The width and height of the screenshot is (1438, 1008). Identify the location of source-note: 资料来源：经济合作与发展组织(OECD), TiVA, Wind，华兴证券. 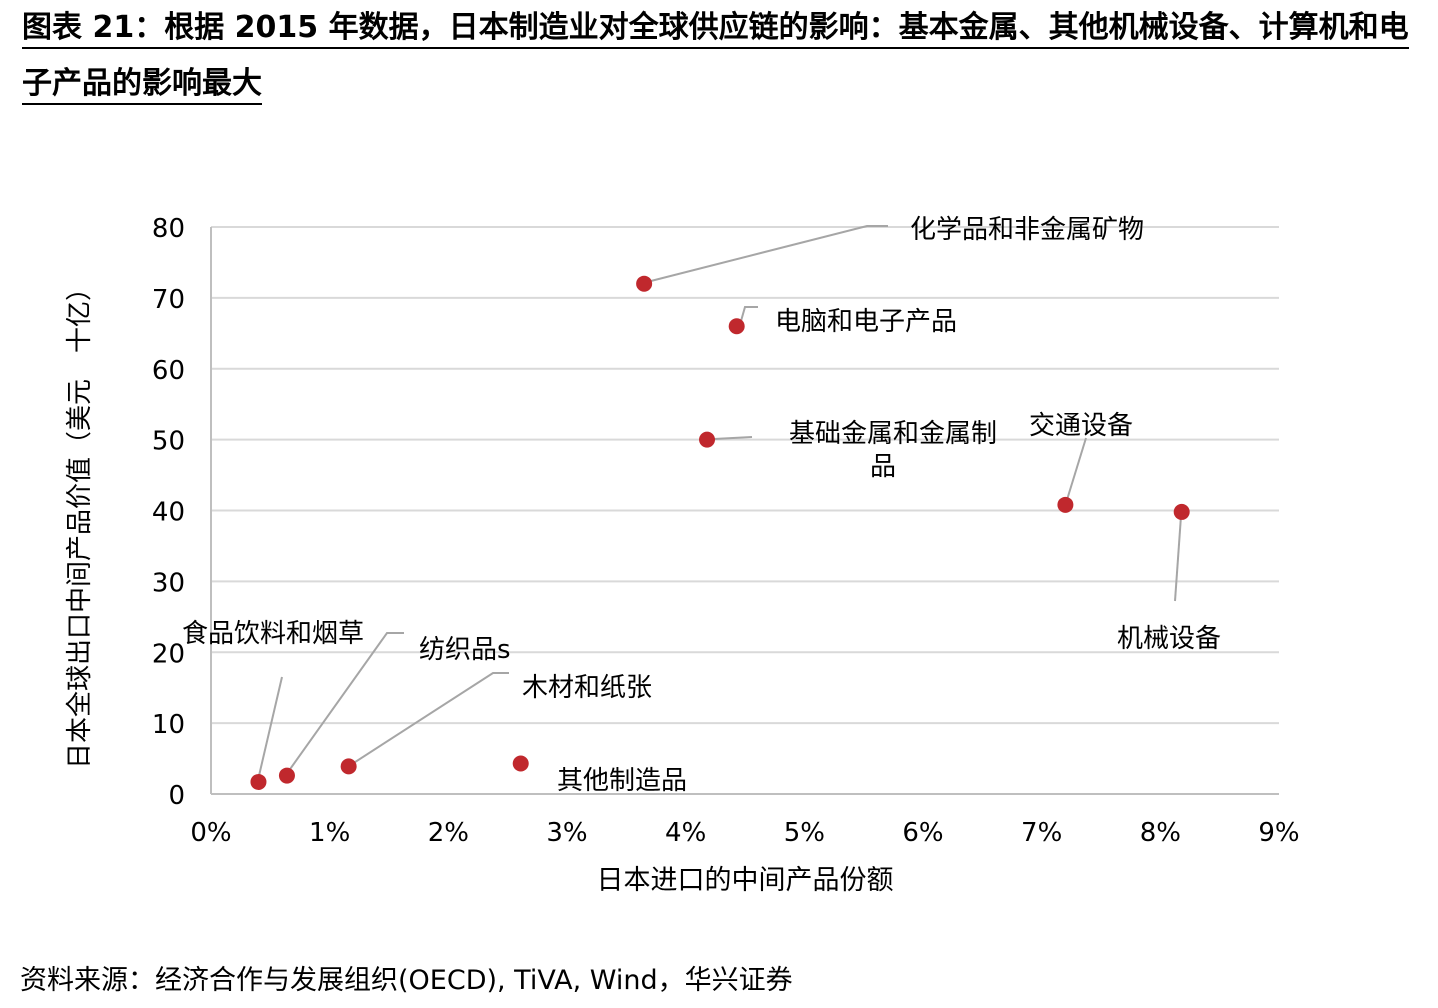
(406, 980).